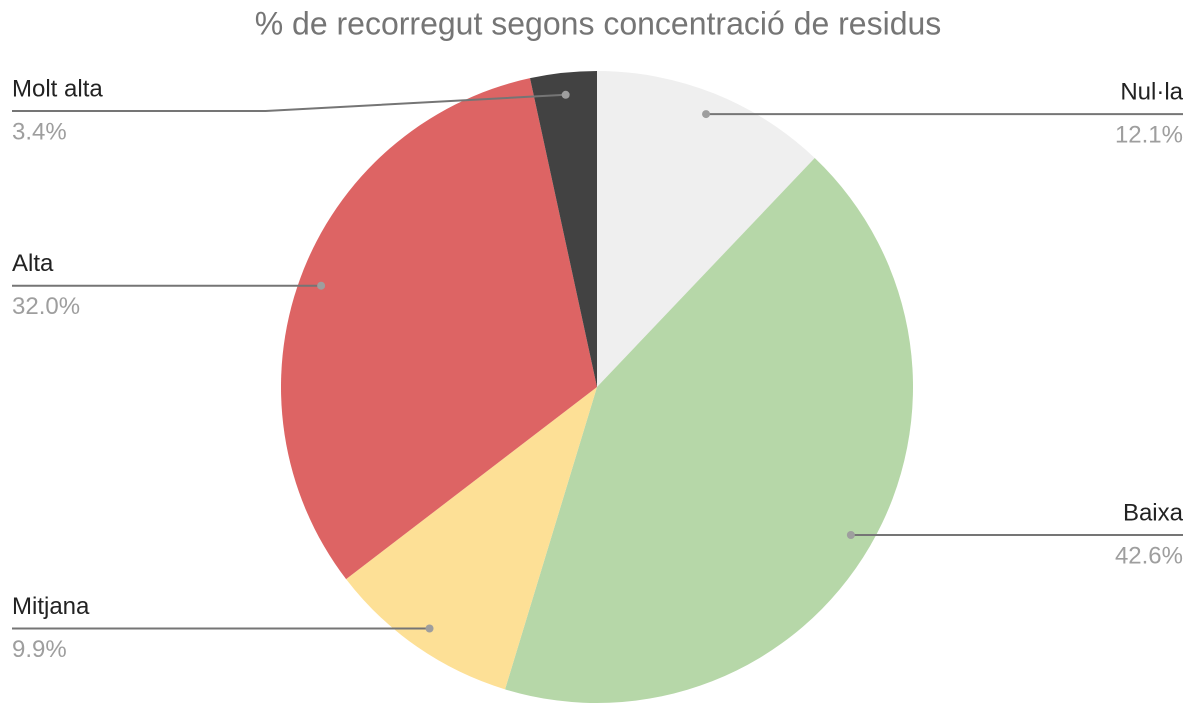  Describe the element at coordinates (1149, 555) in the screenshot. I see `slice-value: 42.6%` at that location.